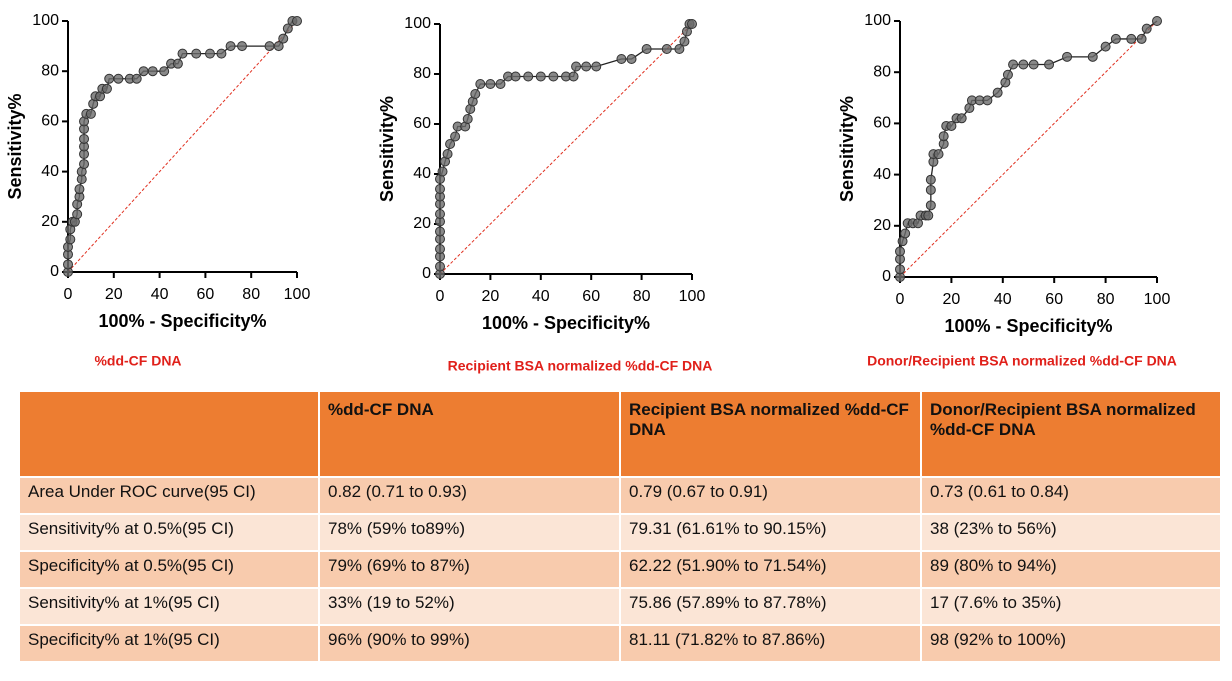 The height and width of the screenshot is (681, 1232). What do you see at coordinates (469, 532) in the screenshot?
I see `table-cell: 78% (59% to89%)` at bounding box center [469, 532].